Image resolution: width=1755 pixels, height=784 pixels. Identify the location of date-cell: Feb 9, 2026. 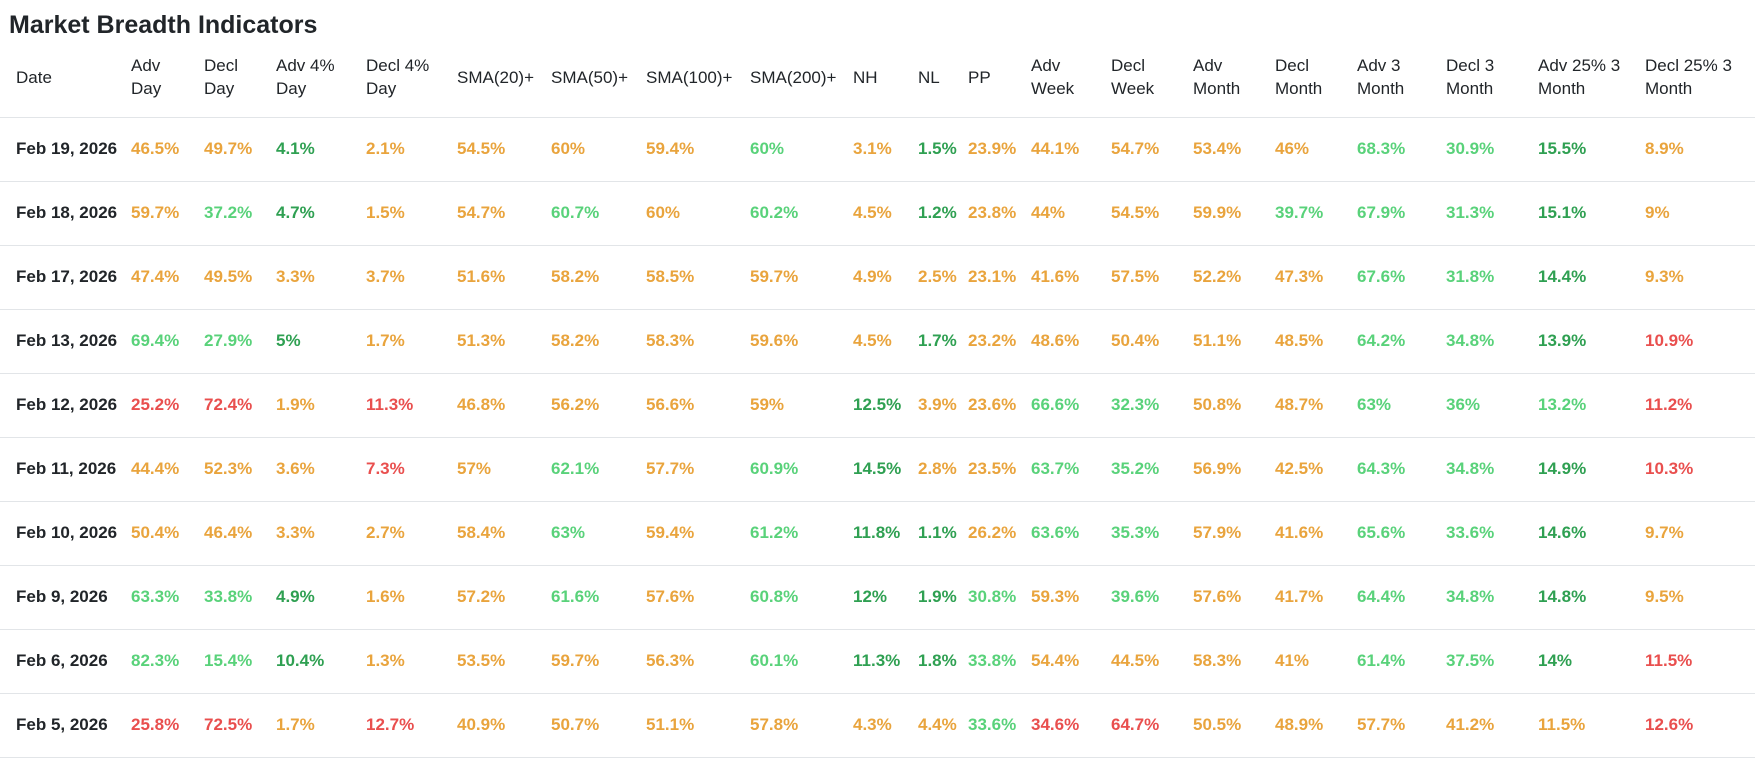
(65, 597).